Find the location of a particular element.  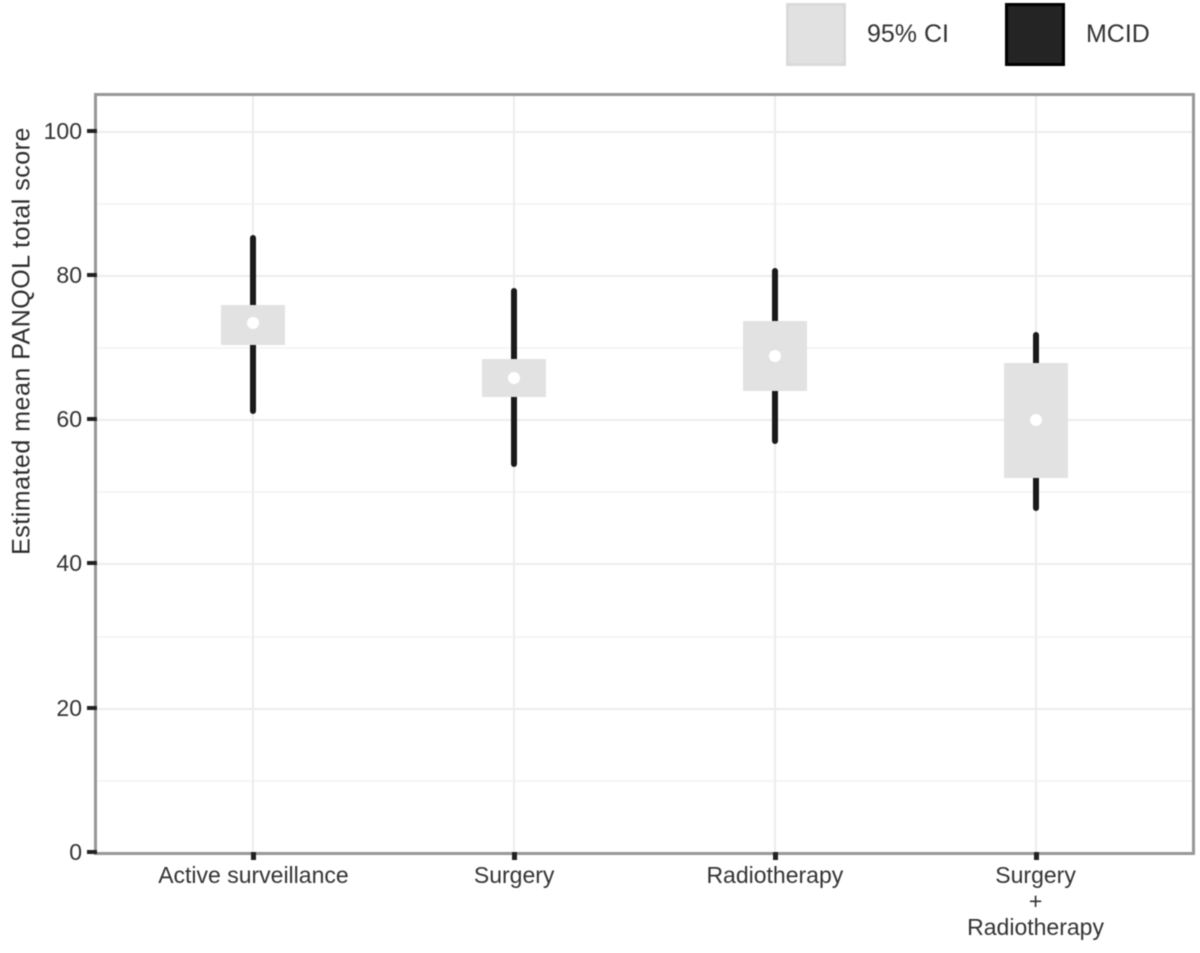

y-axis-title: Estimated mean PANQOL total score is located at coordinates (21, 341).